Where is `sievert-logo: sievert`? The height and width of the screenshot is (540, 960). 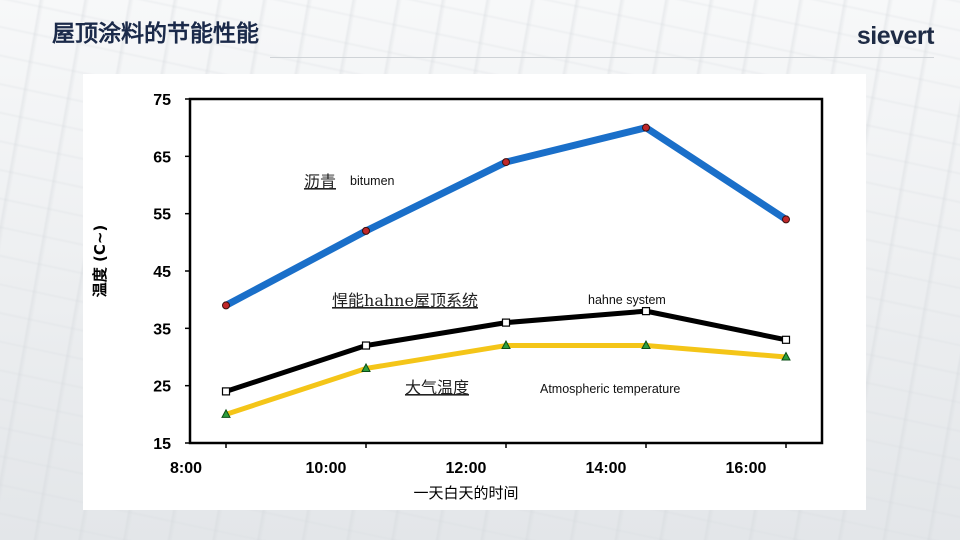 sievert-logo: sievert is located at coordinates (895, 36).